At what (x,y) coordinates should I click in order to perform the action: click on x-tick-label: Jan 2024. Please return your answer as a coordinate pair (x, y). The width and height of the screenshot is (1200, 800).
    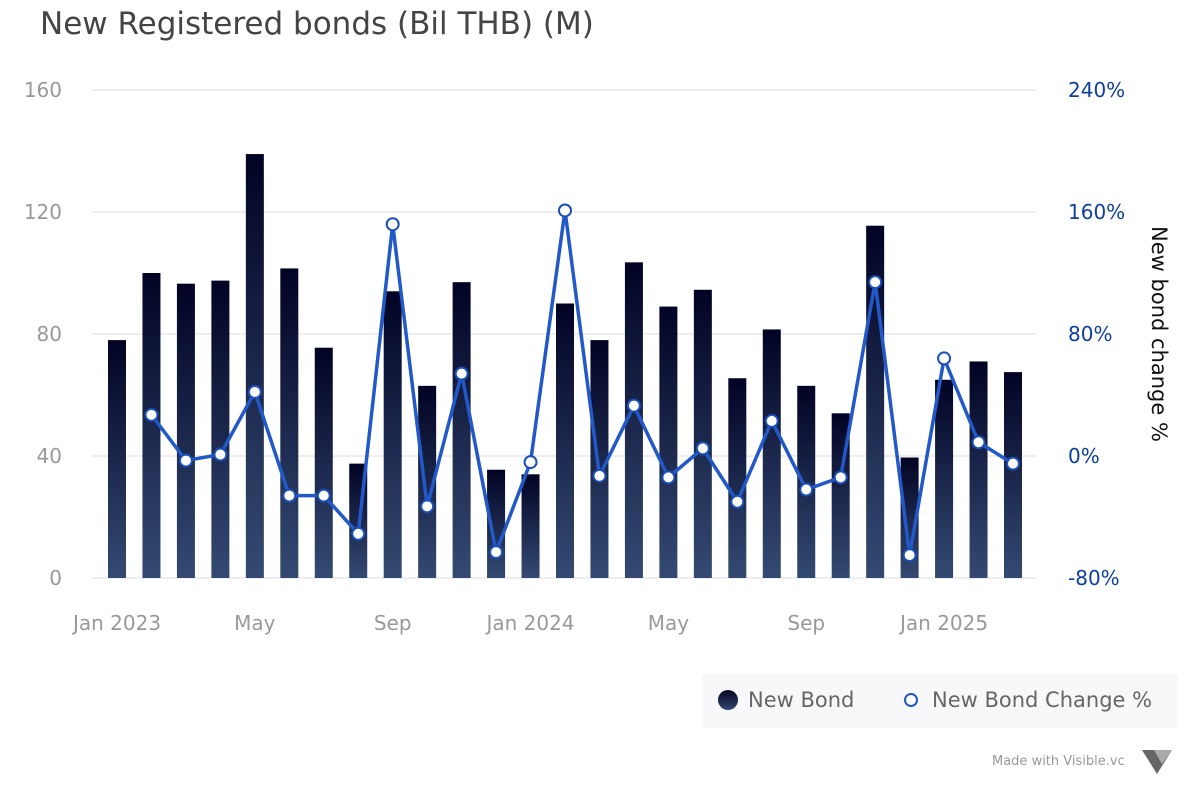
    Looking at the image, I should click on (529, 623).